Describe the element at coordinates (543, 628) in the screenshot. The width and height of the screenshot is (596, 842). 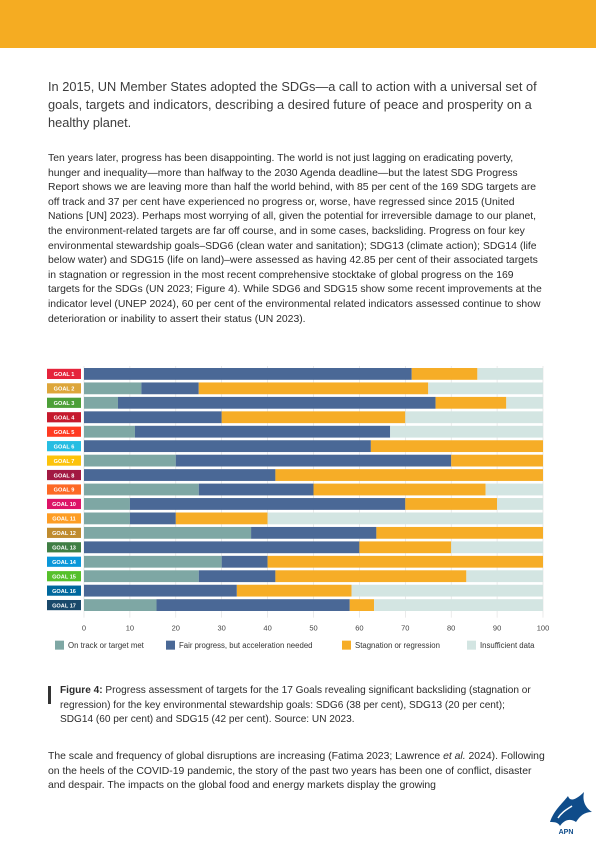
I see `x-tick-label: 100` at that location.